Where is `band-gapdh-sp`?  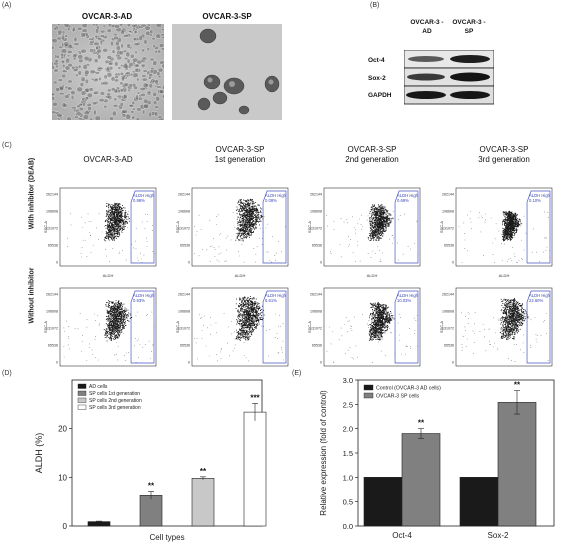
band-gapdh-sp is located at coordinates (470, 95).